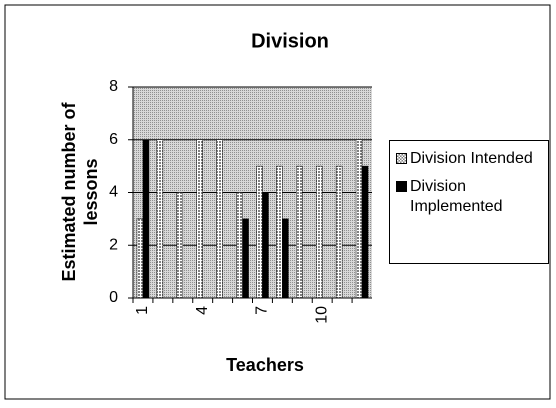 The width and height of the screenshot is (556, 408). I want to click on legend: Division Intended Division Implemented, so click(469, 202).